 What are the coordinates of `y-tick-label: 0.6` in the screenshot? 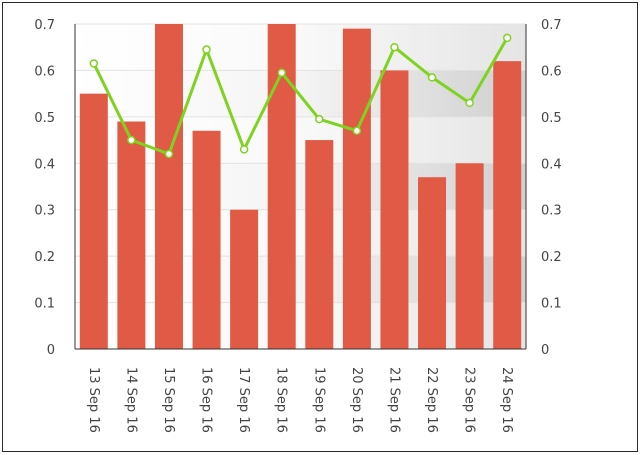 It's located at (44, 71).